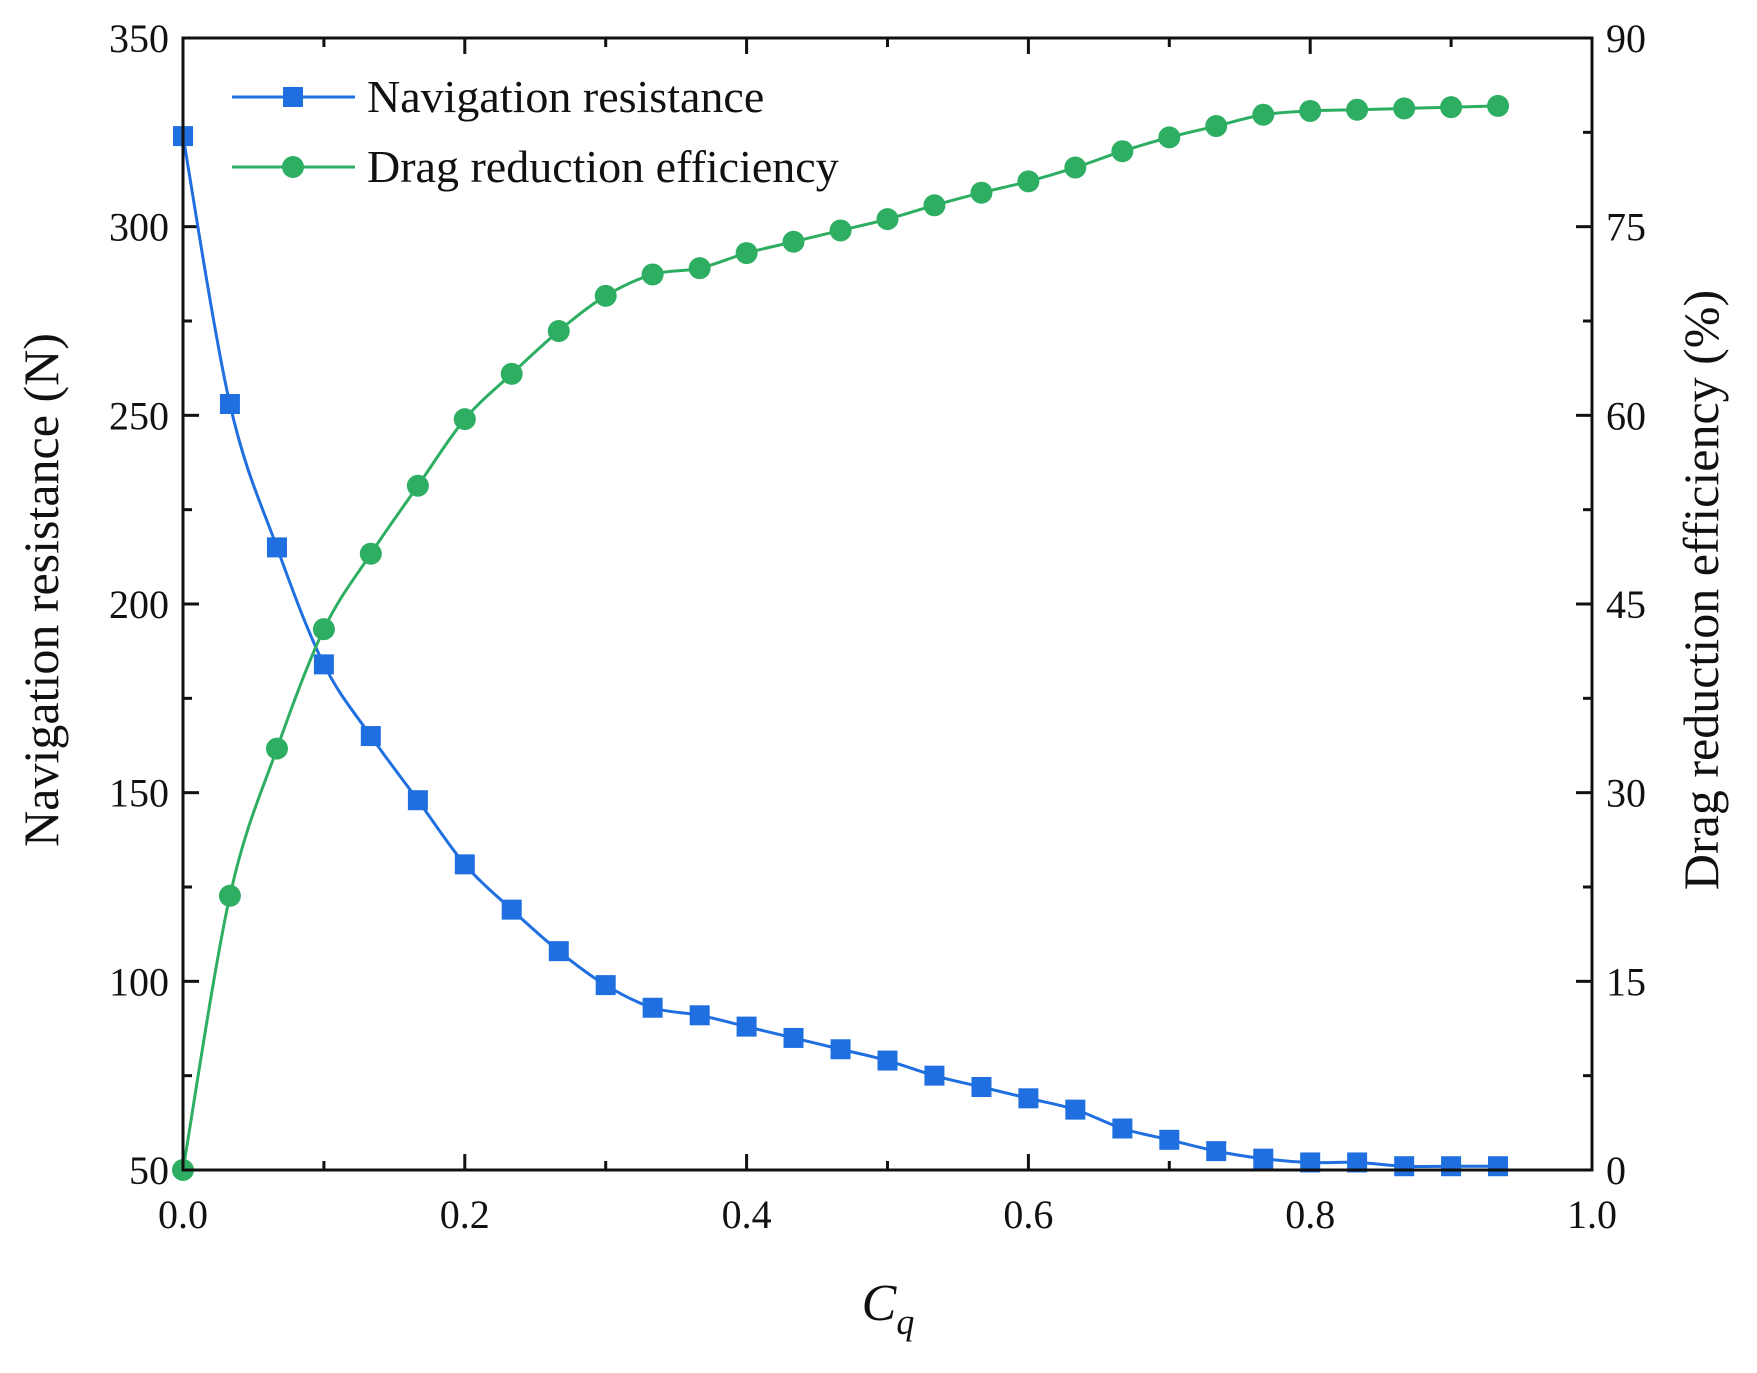 This screenshot has width=1757, height=1373. I want to click on left-y-axis-title: Navigation resistance (N), so click(41, 590).